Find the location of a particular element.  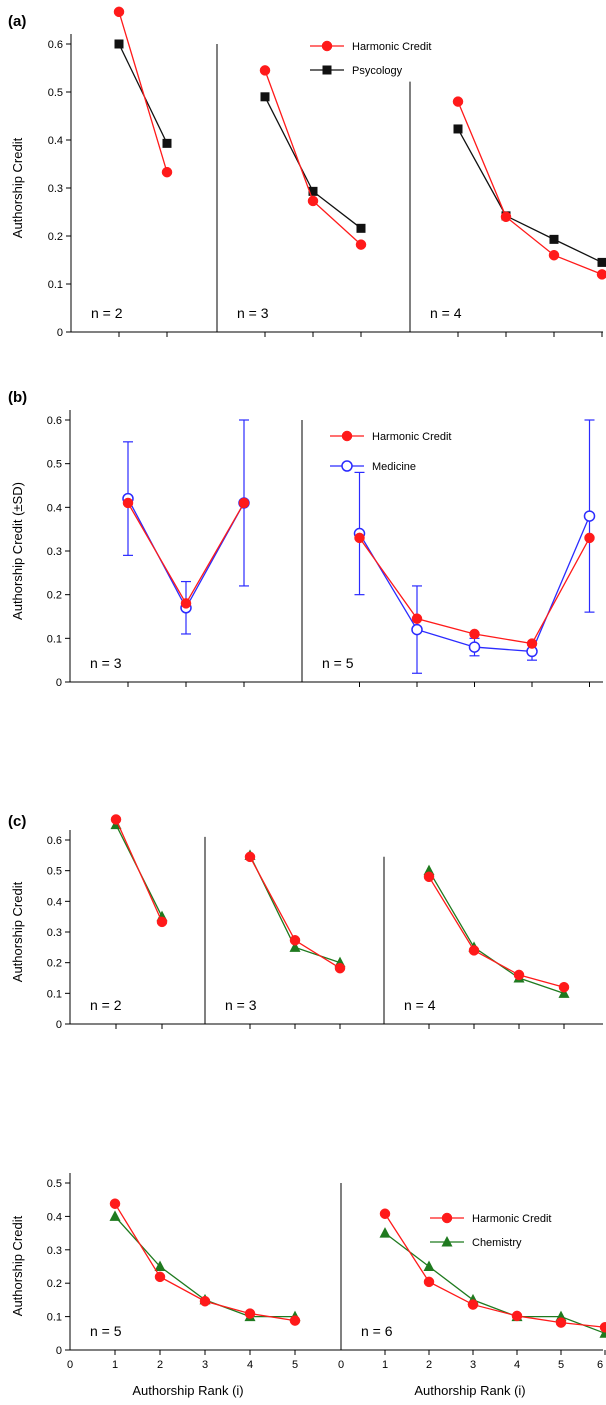

x-tick-label-left: 2 is located at coordinates (160, 1365).